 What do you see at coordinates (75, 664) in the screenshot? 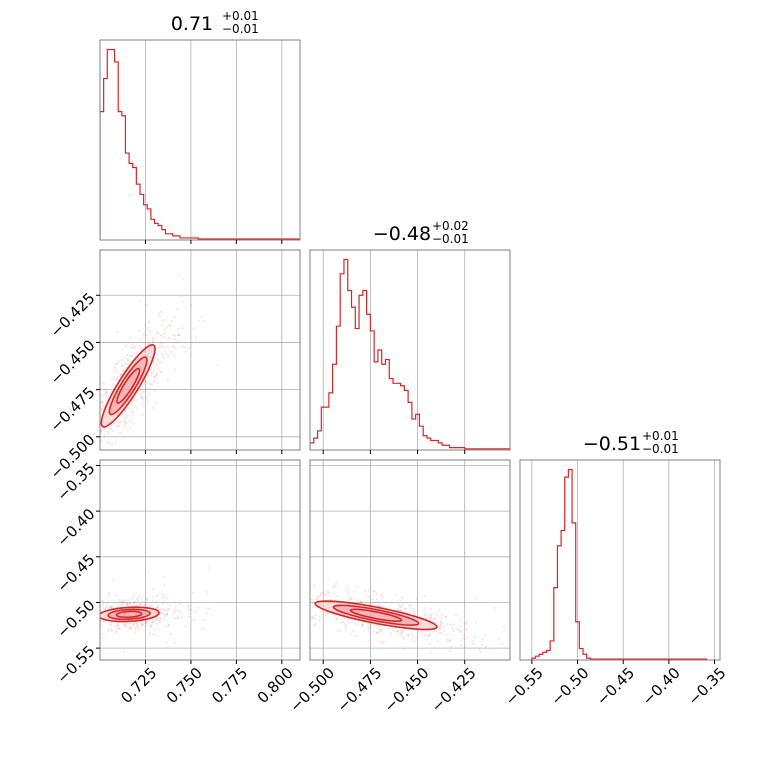
I see `y-tick-label: −0.55` at bounding box center [75, 664].